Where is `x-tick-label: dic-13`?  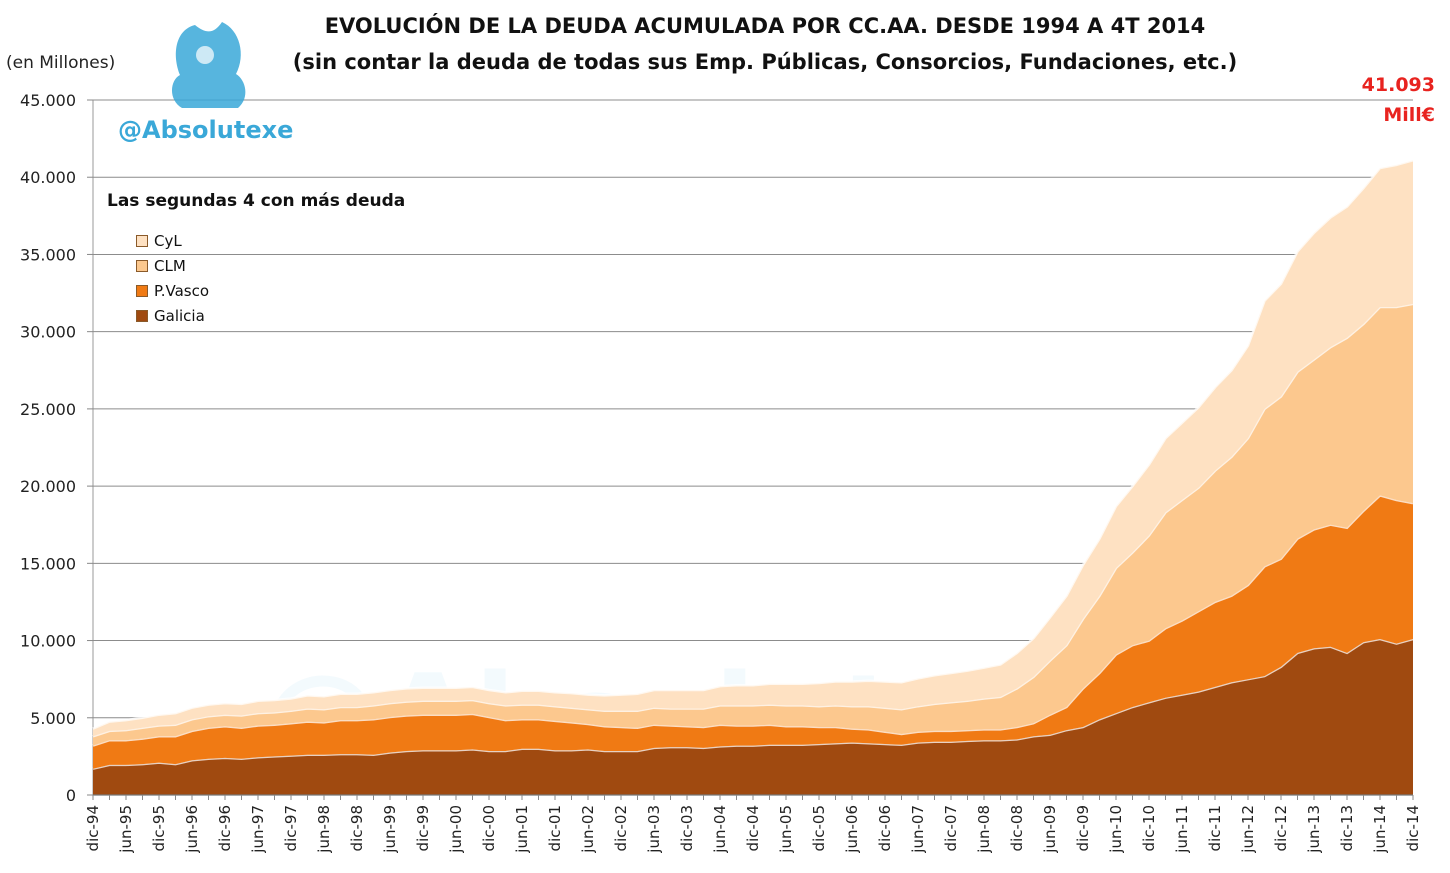 x-tick-label: dic-13 is located at coordinates (1347, 828).